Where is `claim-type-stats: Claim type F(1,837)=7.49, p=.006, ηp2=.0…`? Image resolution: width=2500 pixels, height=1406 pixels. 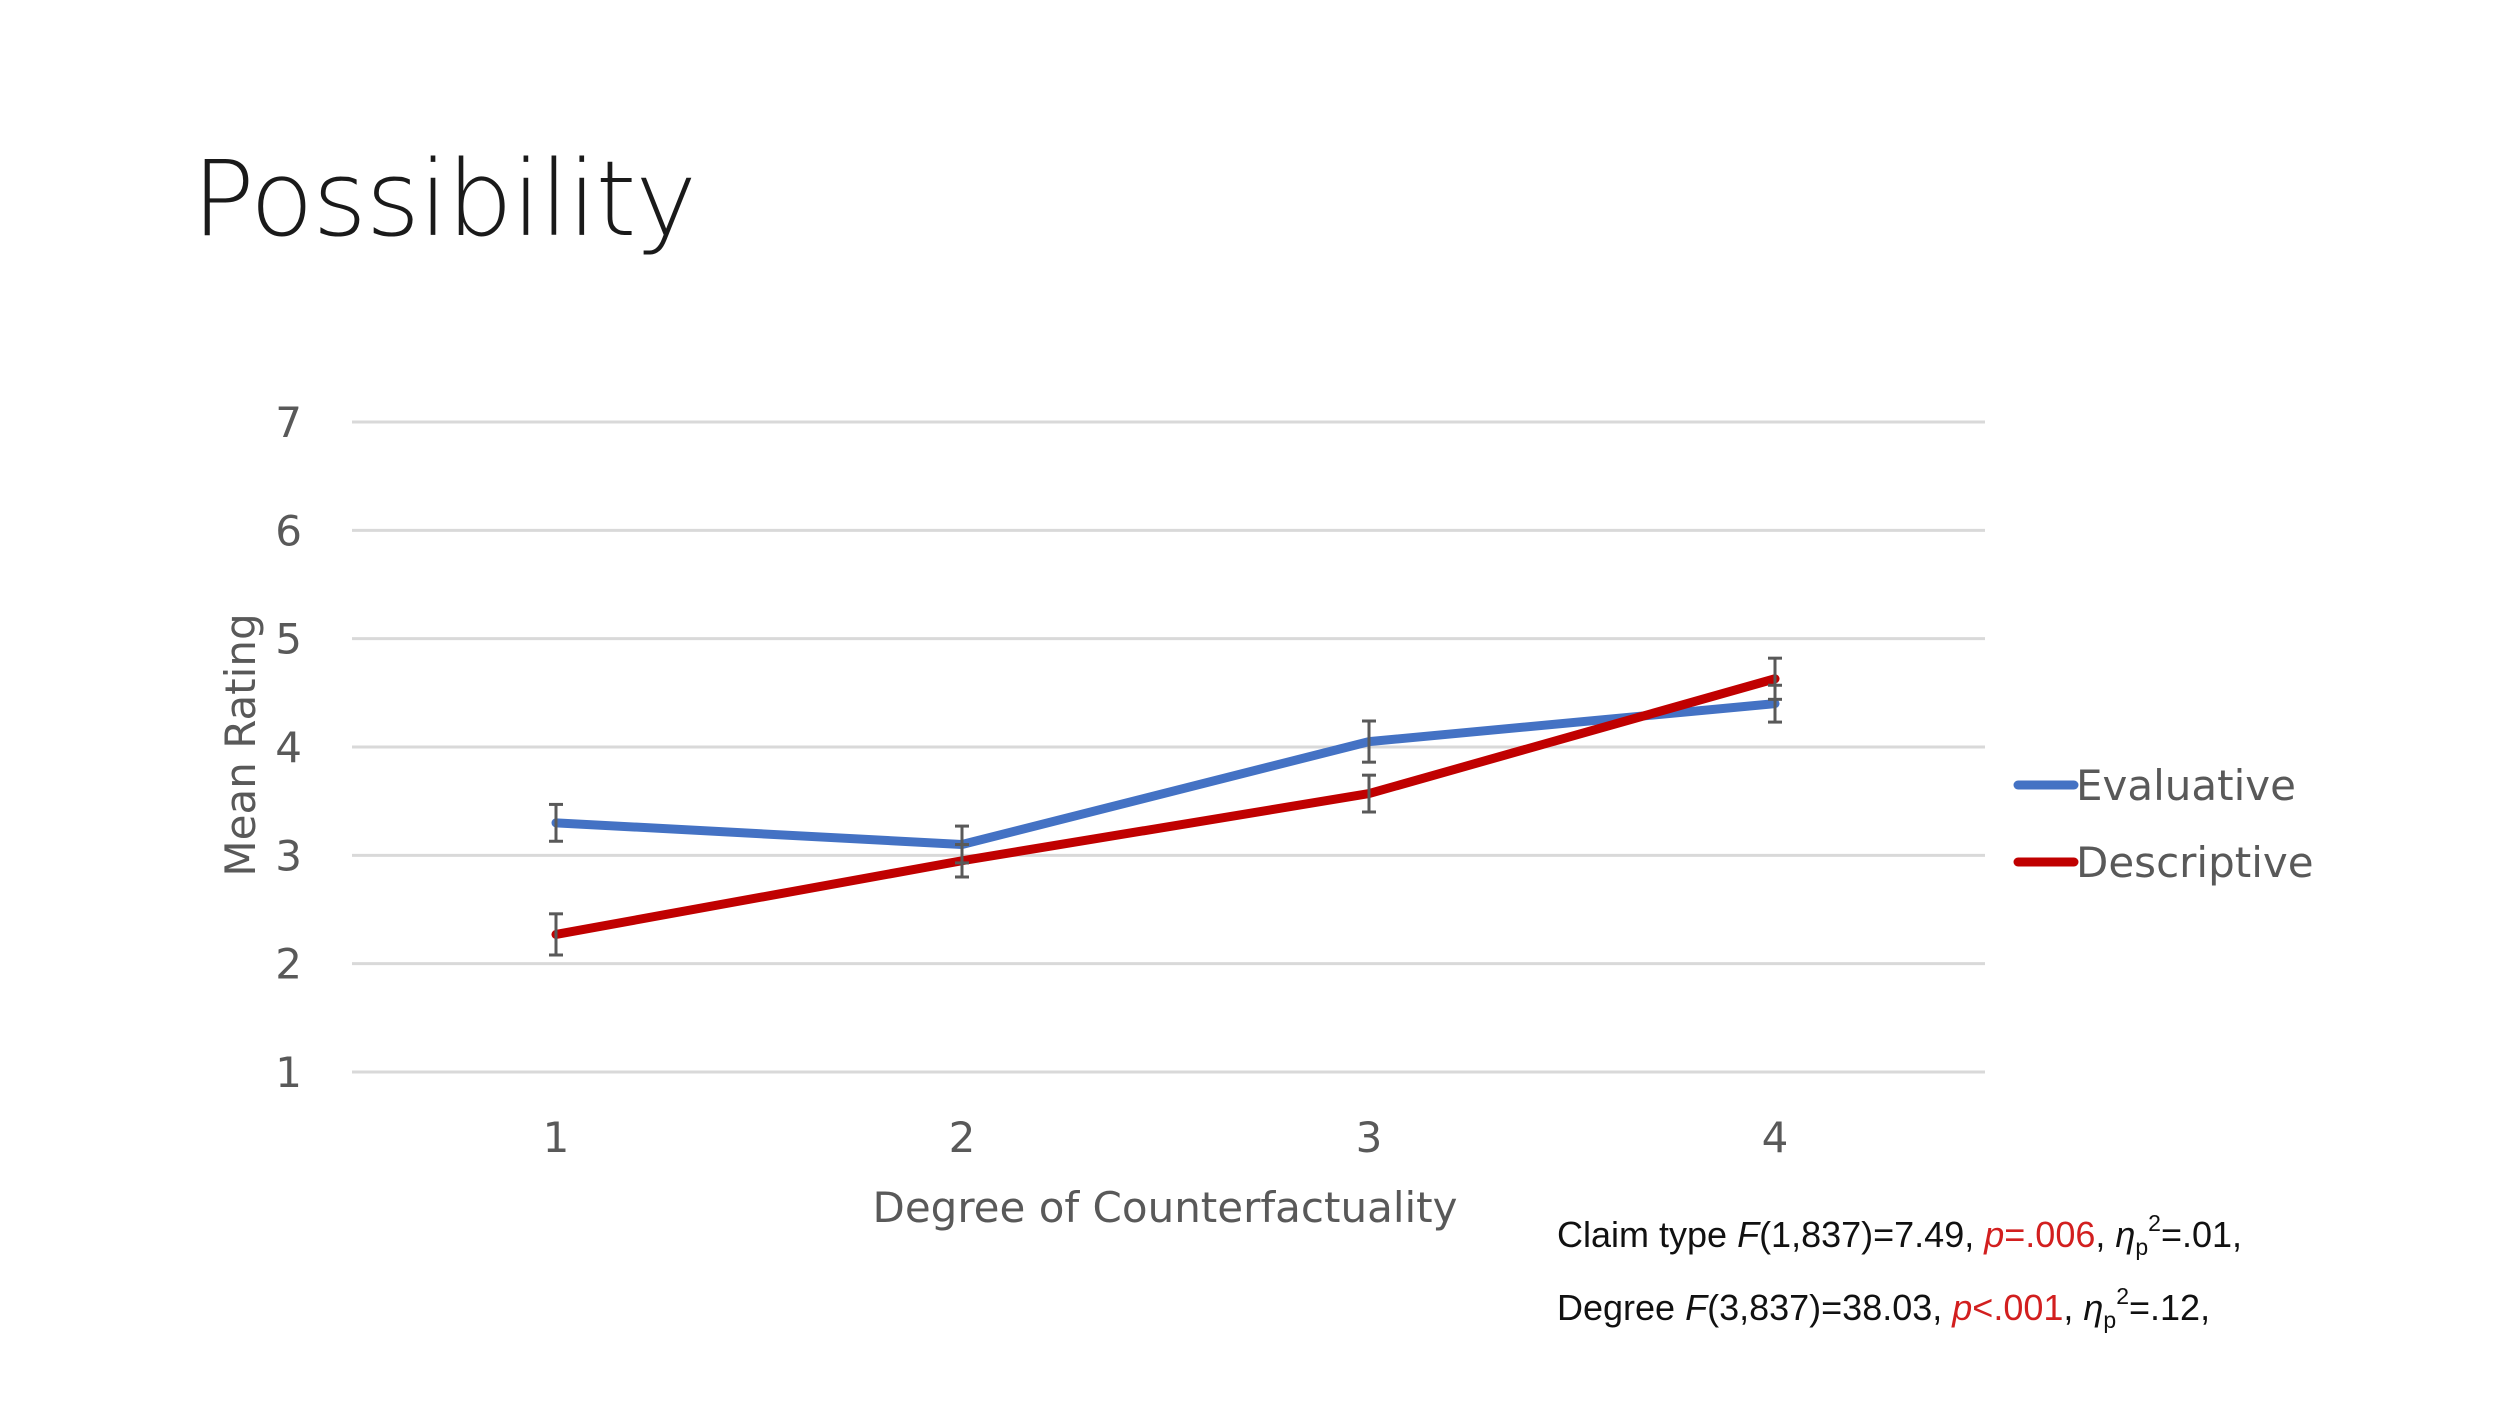 claim-type-stats: Claim type F(1,837)=7.49, p=.006, ηp2=.0… is located at coordinates (1900, 1235).